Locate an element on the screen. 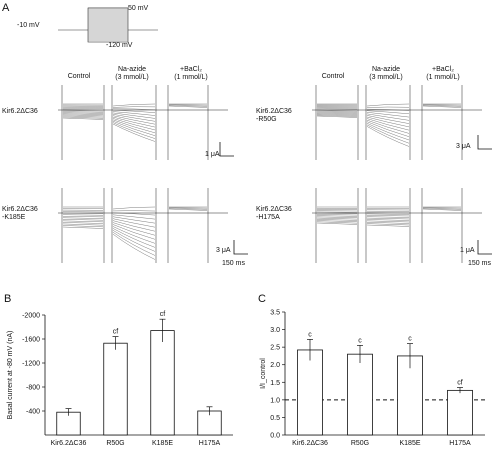  trace-panel-h175a is located at coordinates (397, 225).